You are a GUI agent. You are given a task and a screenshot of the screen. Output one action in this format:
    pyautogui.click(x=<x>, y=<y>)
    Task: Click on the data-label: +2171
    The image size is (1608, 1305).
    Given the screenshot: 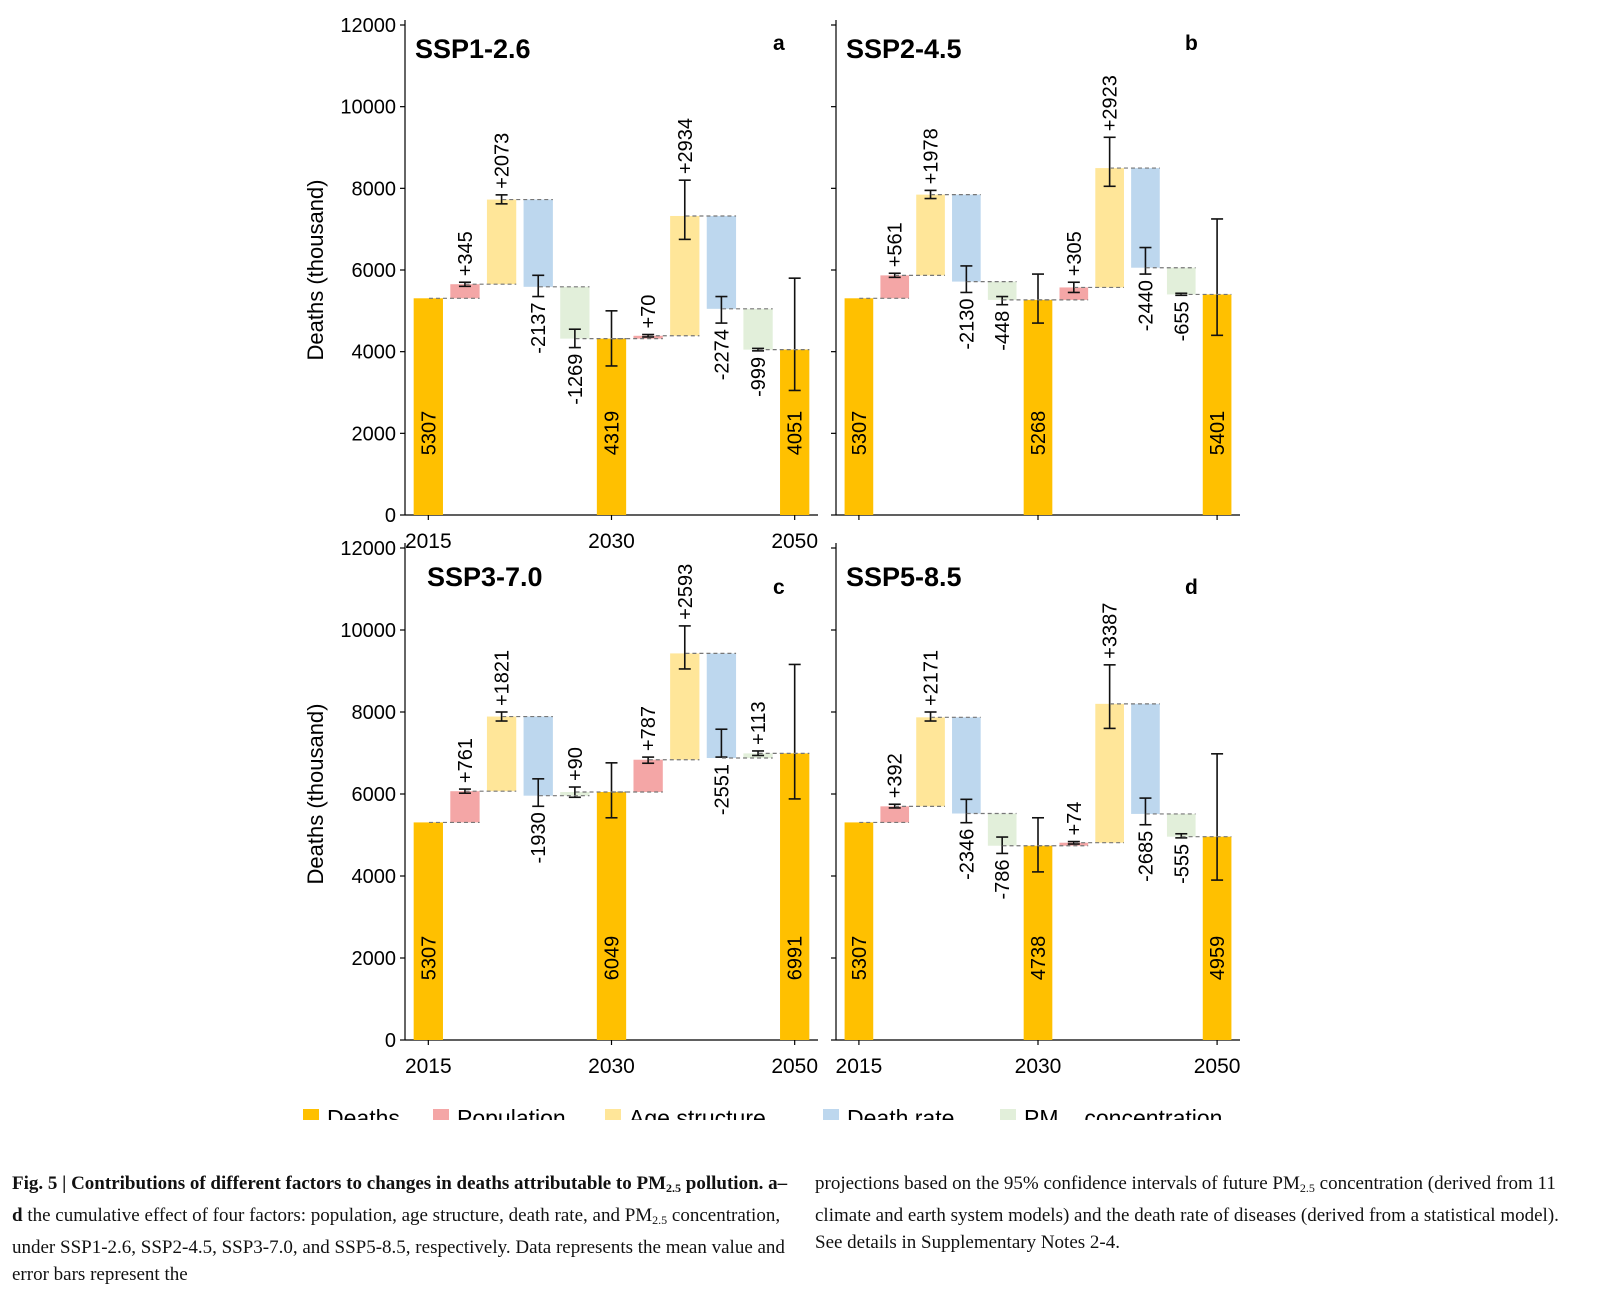 What is the action you would take?
    pyautogui.click(x=932, y=678)
    